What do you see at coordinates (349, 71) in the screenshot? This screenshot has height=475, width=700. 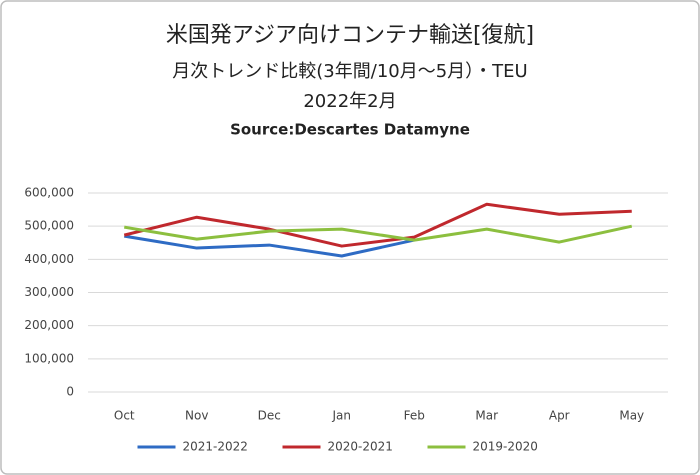 I see `chart-subtitle: 月次トレンド比較(3年間/10月～5月）・TEU` at bounding box center [349, 71].